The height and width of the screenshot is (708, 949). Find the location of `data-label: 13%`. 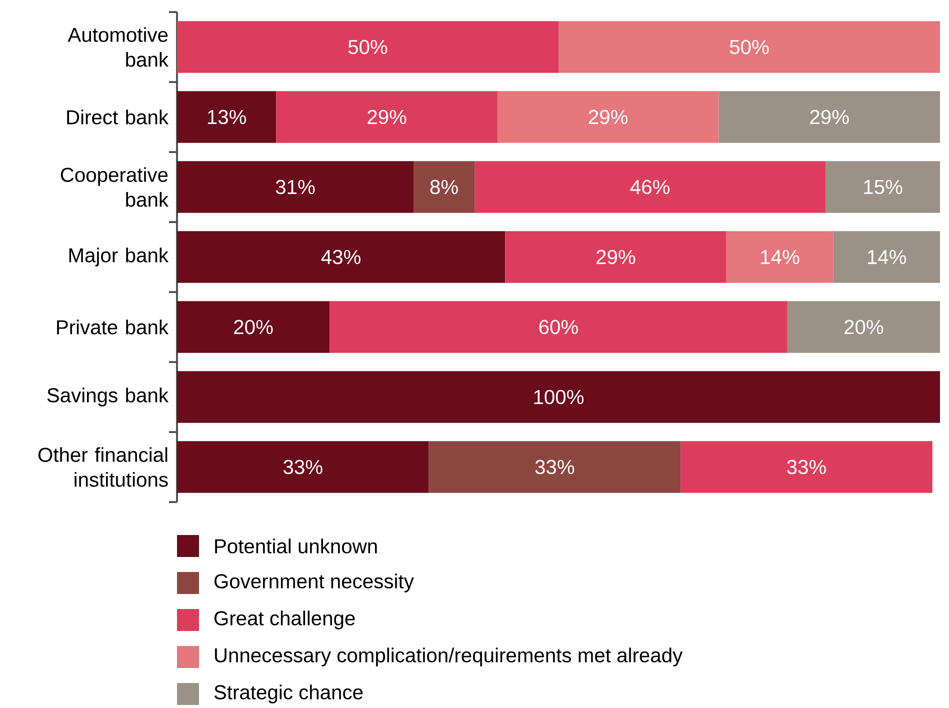

data-label: 13% is located at coordinates (227, 117).